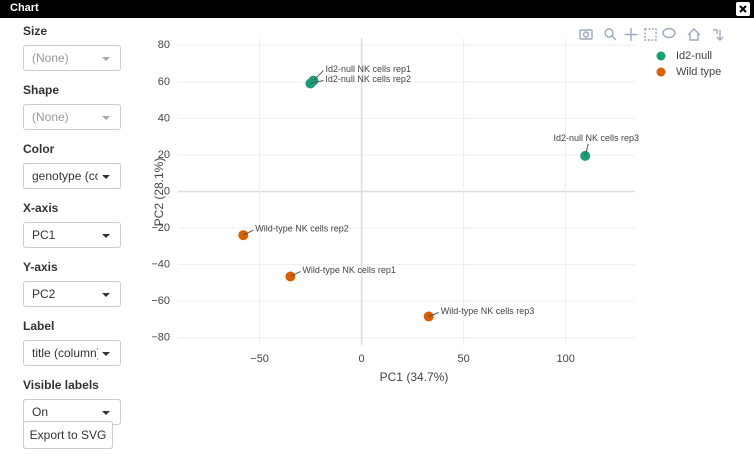 The image size is (754, 466). What do you see at coordinates (65, 176) in the screenshot?
I see `dropdown-value: genotype (col` at bounding box center [65, 176].